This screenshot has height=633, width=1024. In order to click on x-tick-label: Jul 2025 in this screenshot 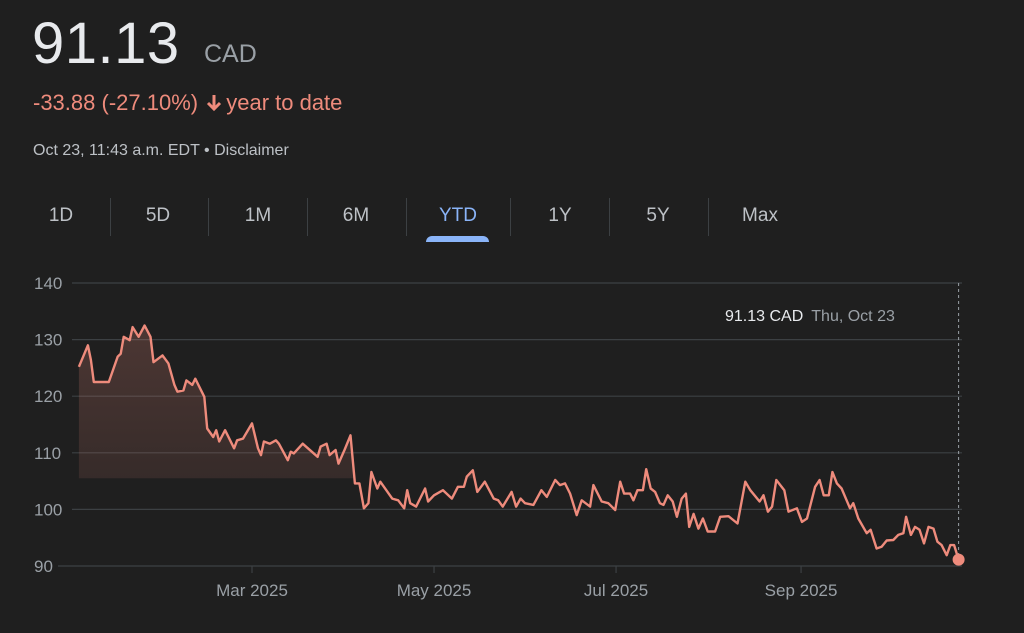, I will do `click(616, 590)`.